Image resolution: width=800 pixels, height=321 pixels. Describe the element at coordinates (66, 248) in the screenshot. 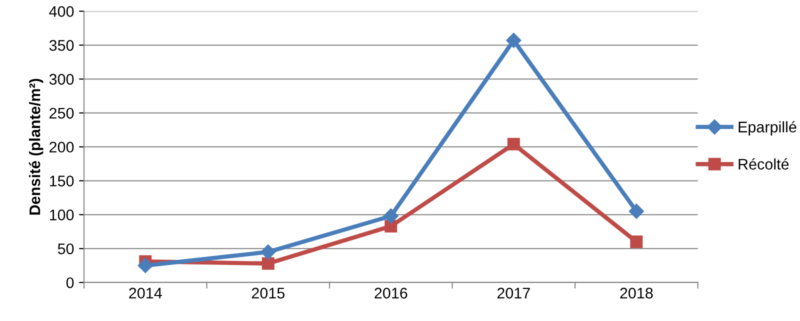

I see `y-tick-label: 50` at that location.